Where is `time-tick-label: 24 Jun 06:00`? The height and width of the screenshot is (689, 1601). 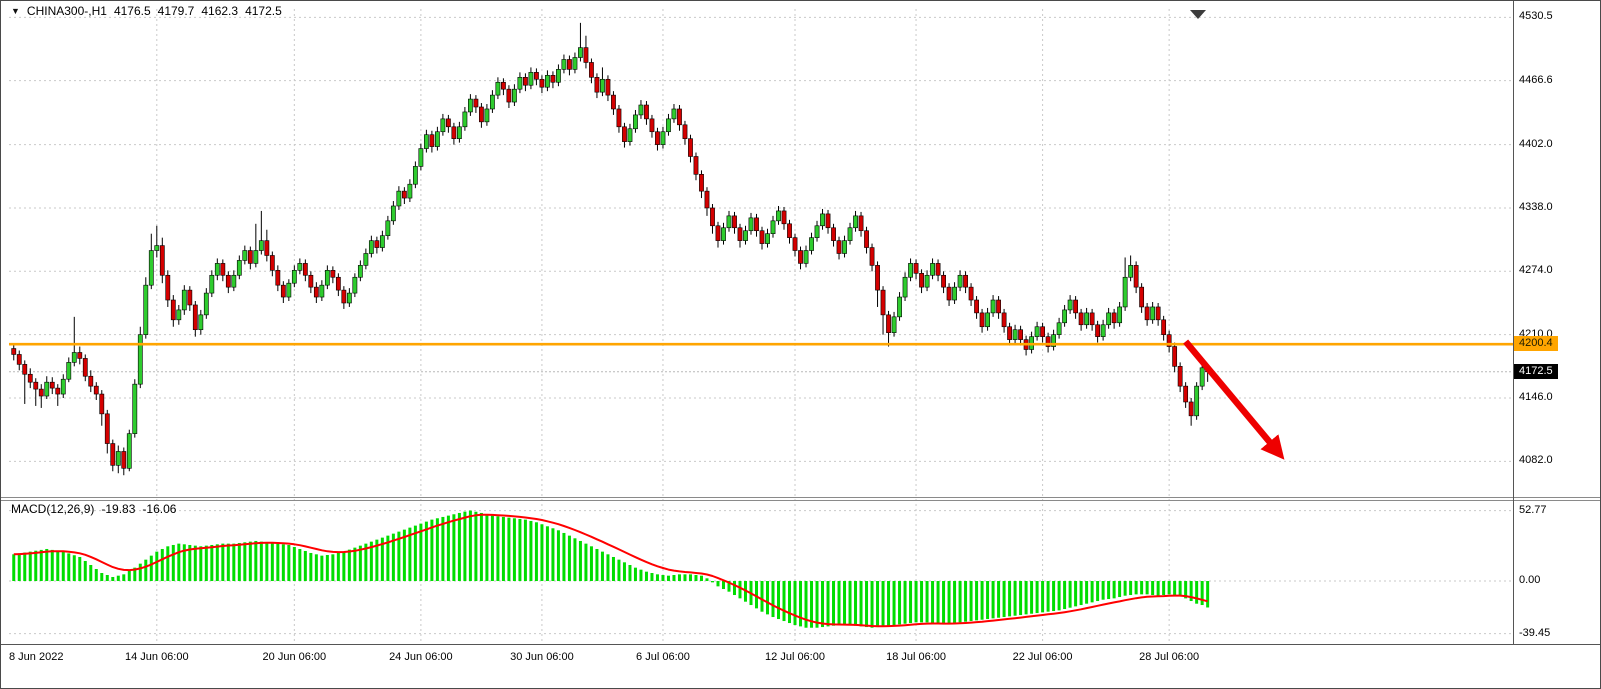
time-tick-label: 24 Jun 06:00 is located at coordinates (421, 657).